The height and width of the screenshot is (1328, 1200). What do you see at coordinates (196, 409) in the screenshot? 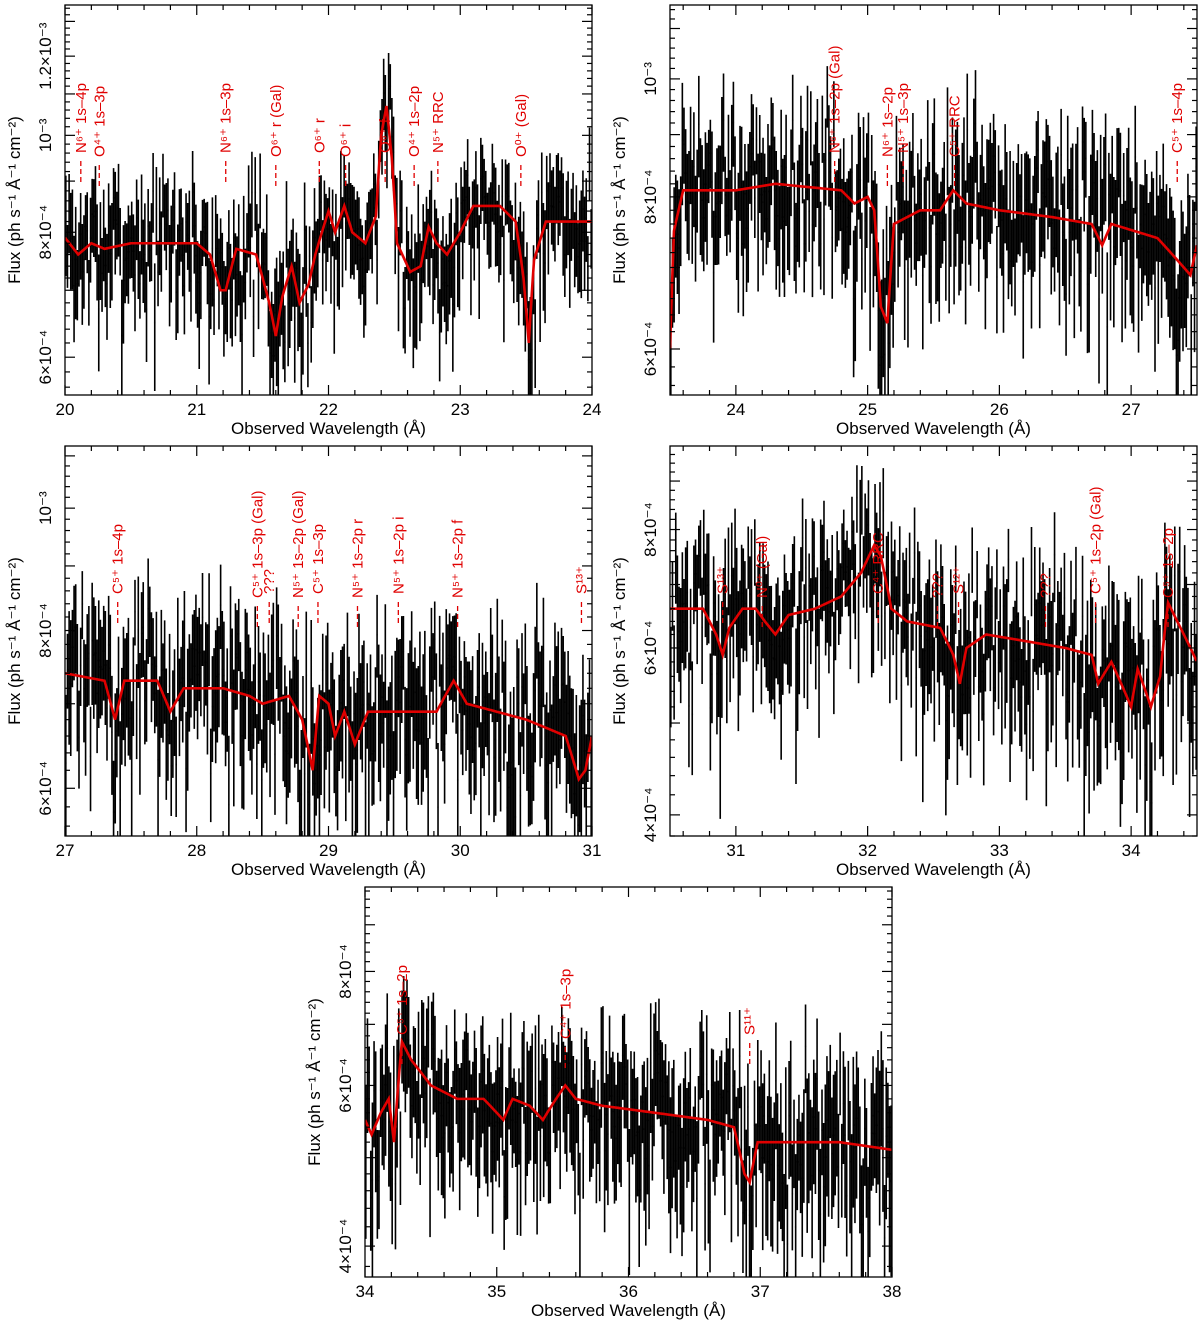
I see `x-tick-label: 21` at bounding box center [196, 409].